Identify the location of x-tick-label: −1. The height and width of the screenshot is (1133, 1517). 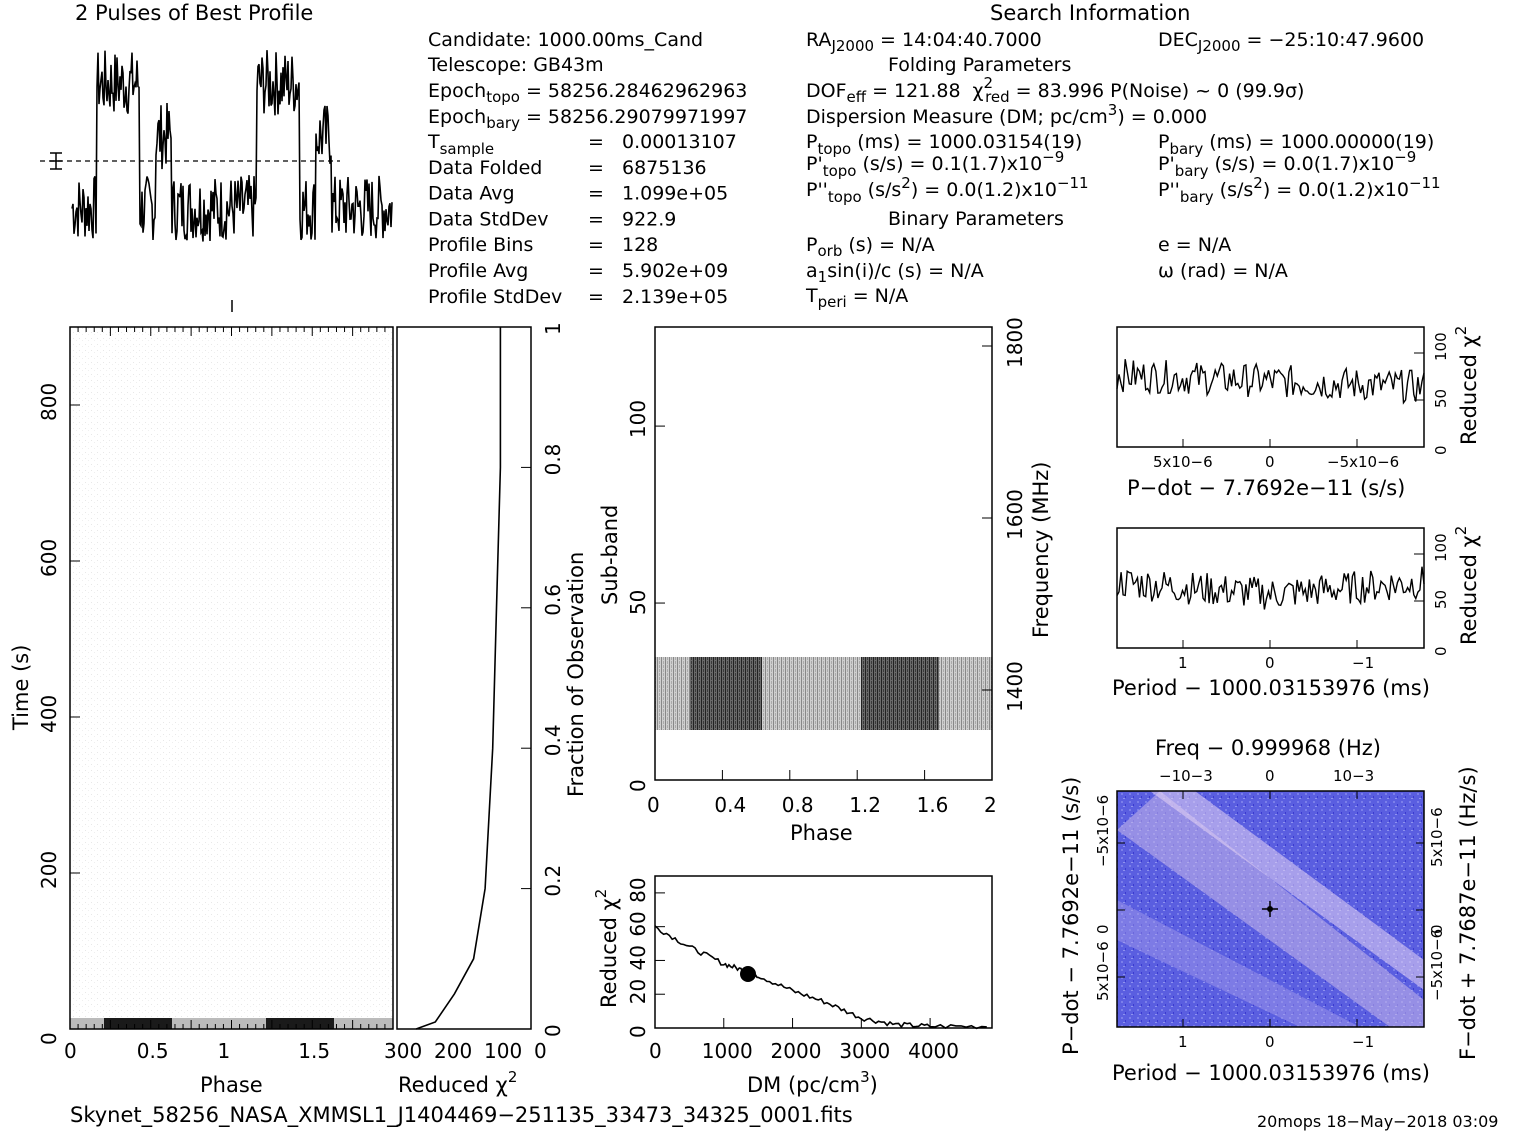
(1363, 663).